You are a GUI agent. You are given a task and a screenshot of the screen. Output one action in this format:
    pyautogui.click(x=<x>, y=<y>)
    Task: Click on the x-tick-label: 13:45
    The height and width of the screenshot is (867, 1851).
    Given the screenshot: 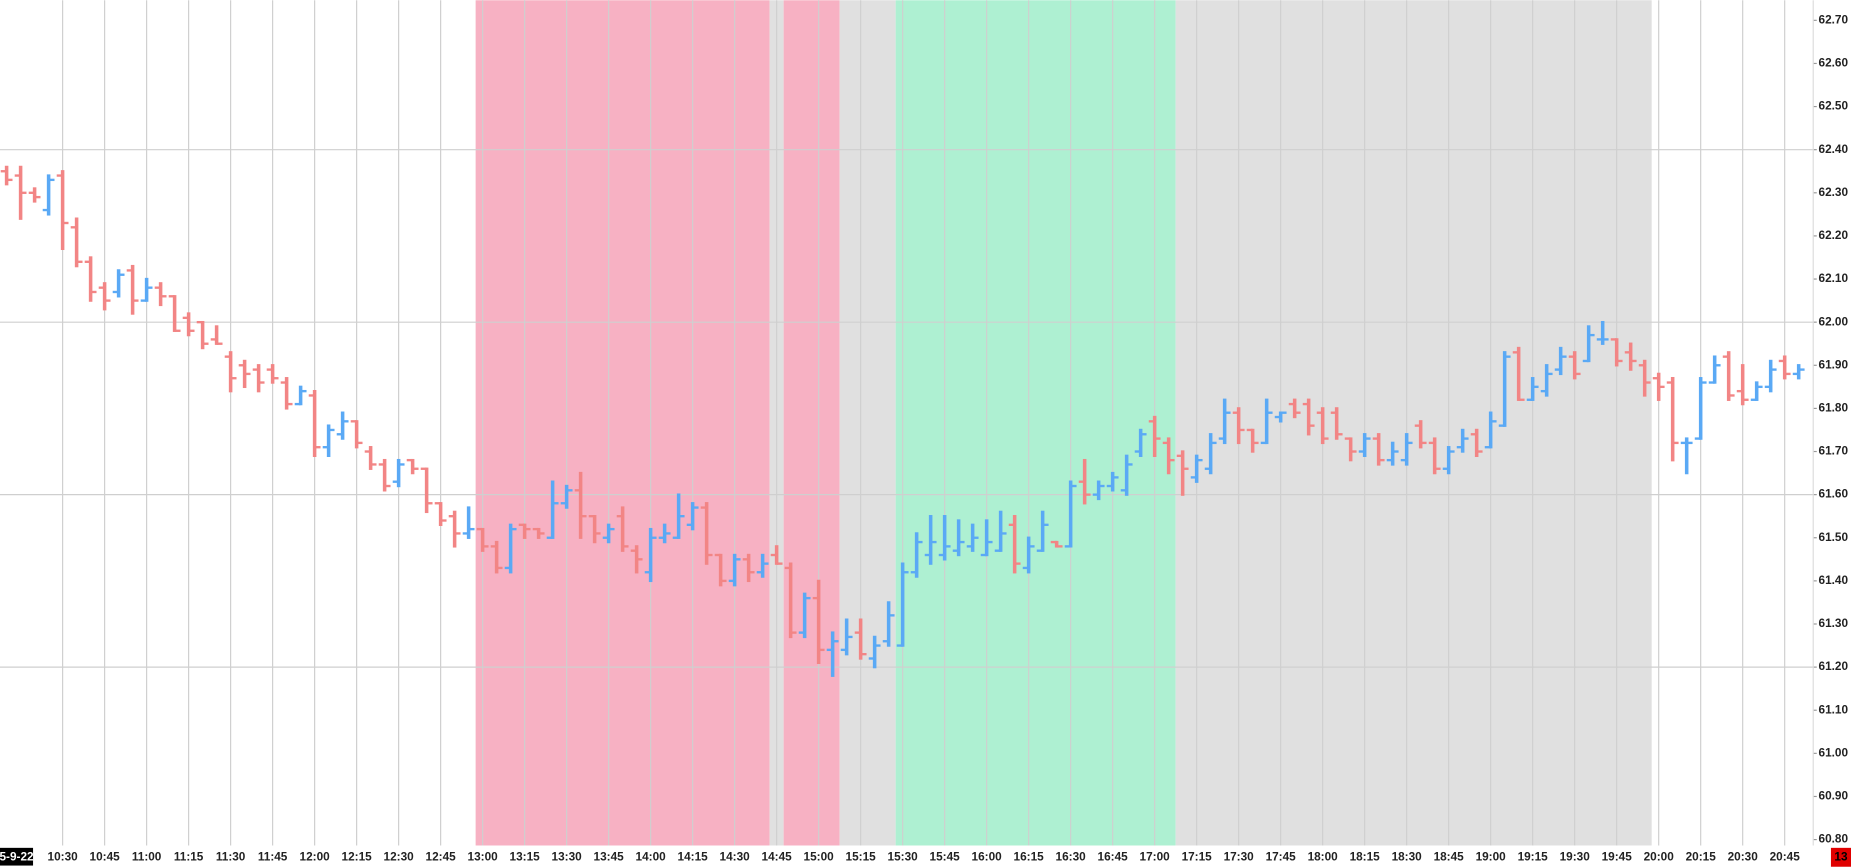 What is the action you would take?
    pyautogui.click(x=609, y=856)
    